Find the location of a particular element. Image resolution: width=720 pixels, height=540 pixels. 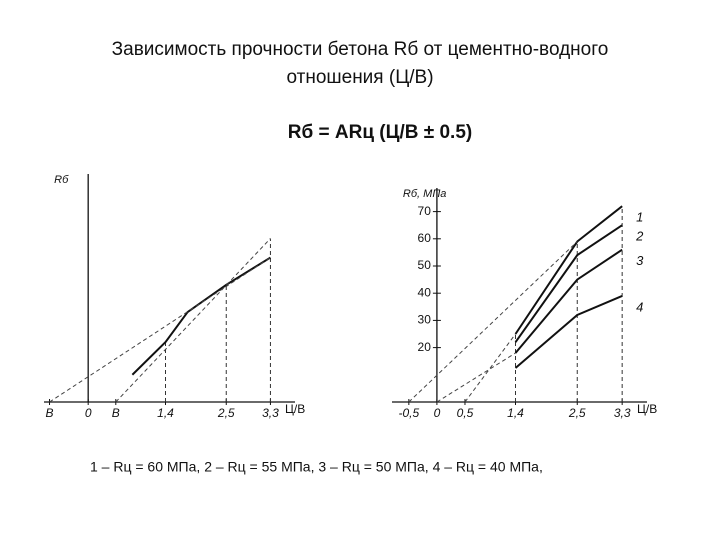

formula: Rб = ARц (Ц/В ± 0.5) is located at coordinates (380, 132).